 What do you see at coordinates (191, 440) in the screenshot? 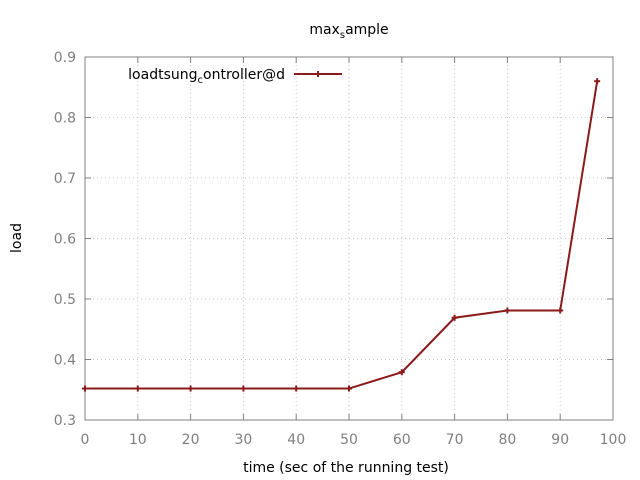
I see `x-tick-label: 20` at bounding box center [191, 440].